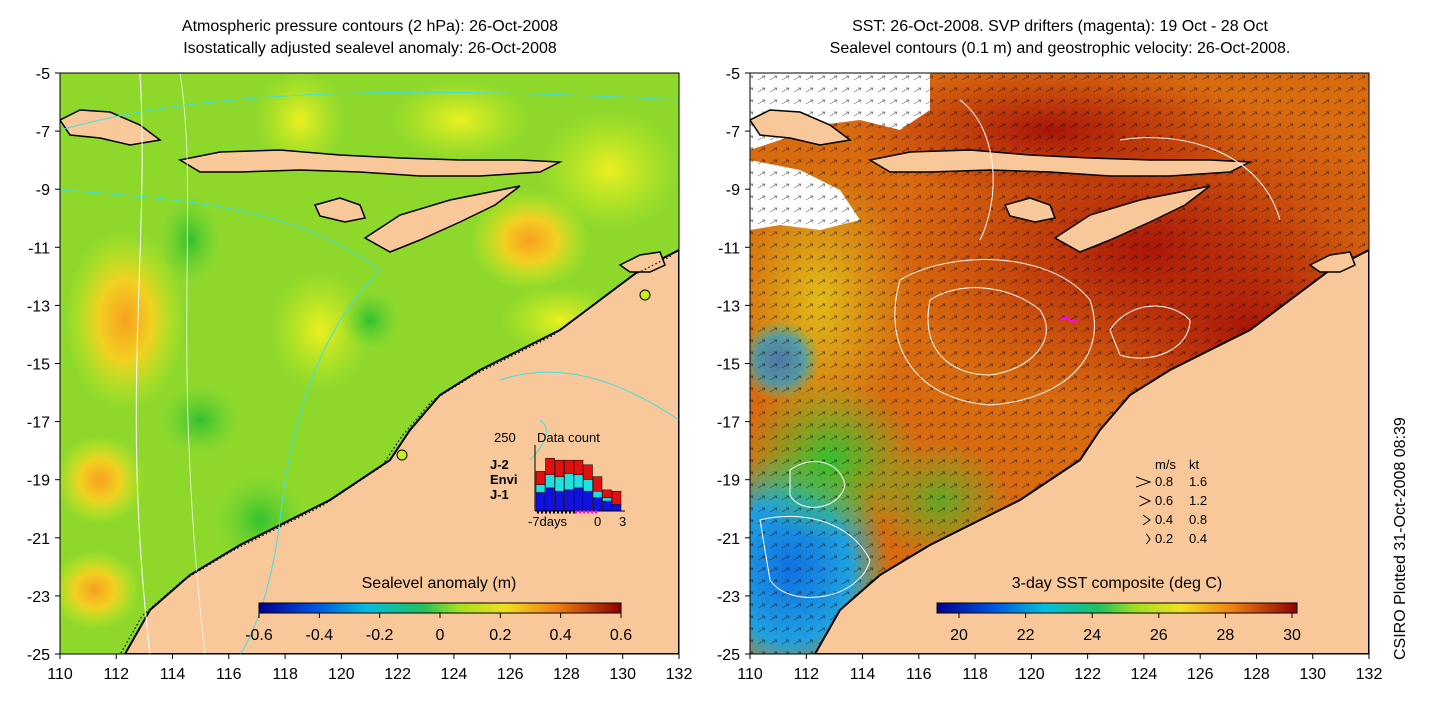 Image resolution: width=1440 pixels, height=720 pixels. What do you see at coordinates (39, 248) in the screenshot?
I see `left-y-tick-label: -11` at bounding box center [39, 248].